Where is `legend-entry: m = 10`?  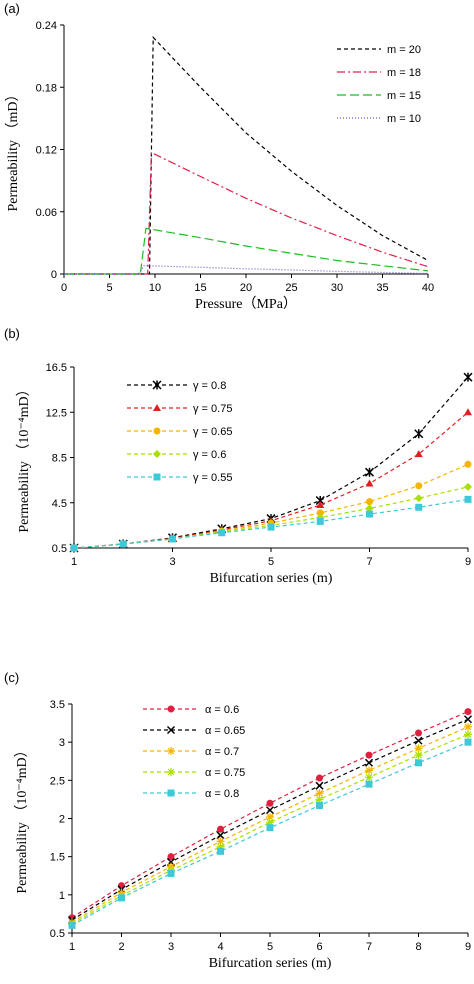
legend-entry: m = 10 is located at coordinates (379, 119).